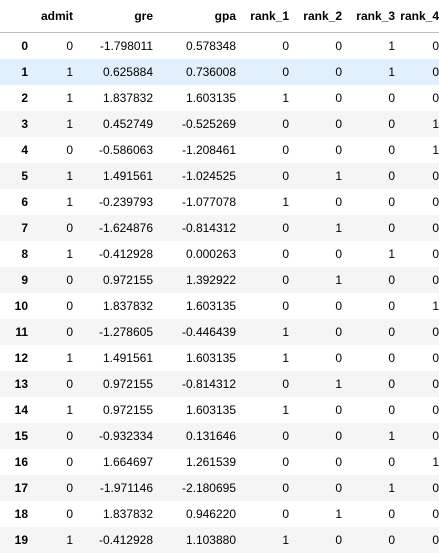  Describe the element at coordinates (194, 462) in the screenshot. I see `cell-gpa: 1.261539` at that location.